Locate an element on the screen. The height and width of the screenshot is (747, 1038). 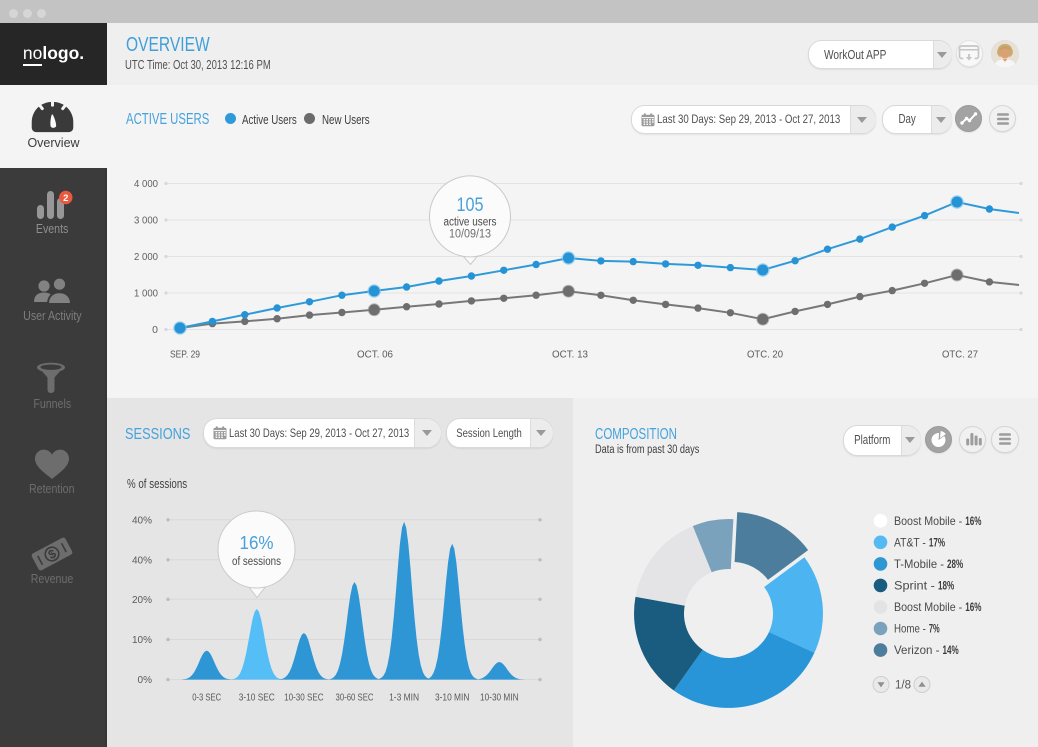
svg-text: T-Mobile - is located at coordinates (919, 564).